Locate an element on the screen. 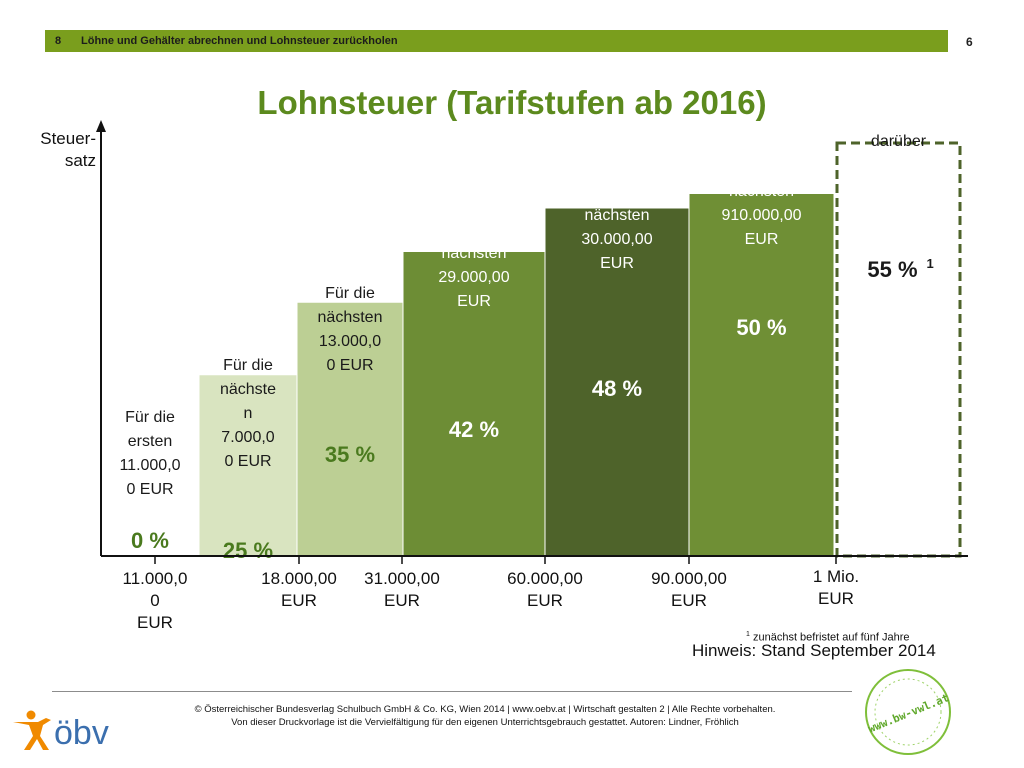  x-tick-label-6-line-2: EUR is located at coordinates (836, 598).